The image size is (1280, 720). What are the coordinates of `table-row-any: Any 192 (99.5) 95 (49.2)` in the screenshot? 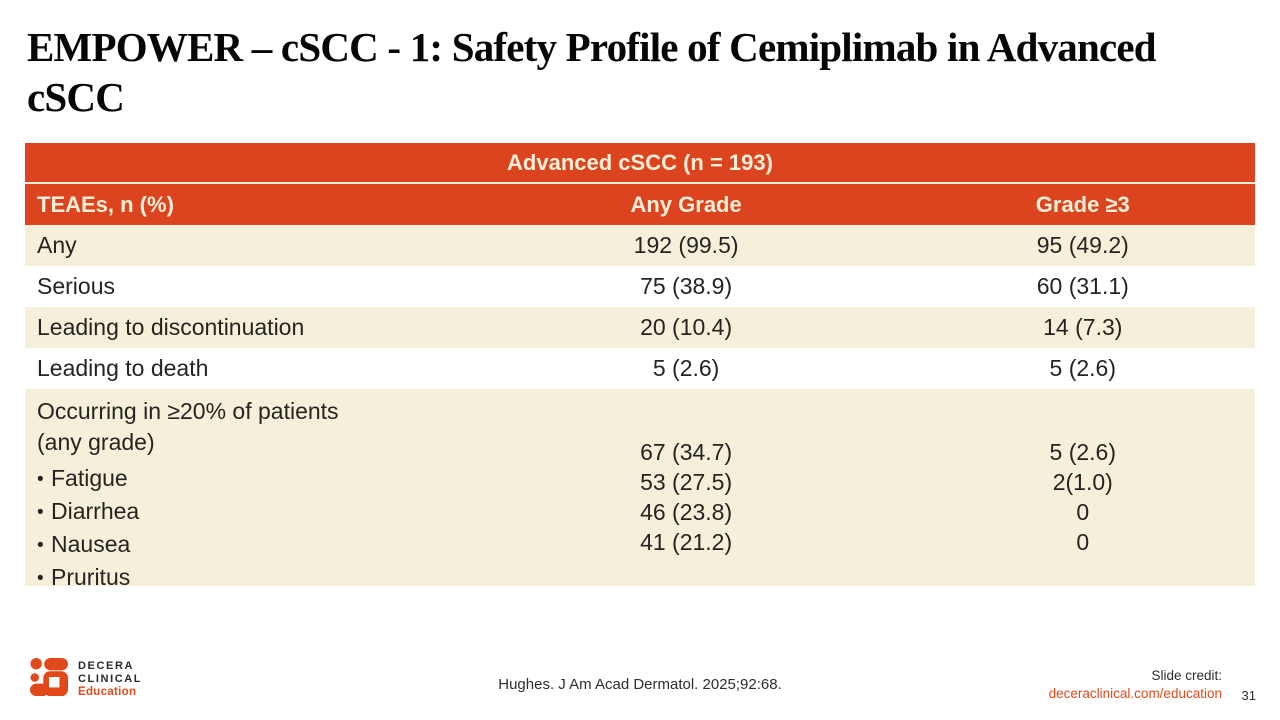 It's located at (640, 245).